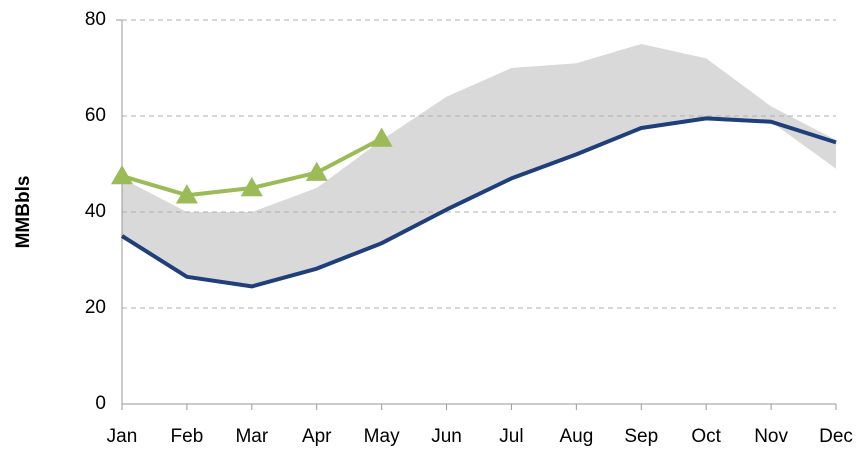 The height and width of the screenshot is (449, 862). Describe the element at coordinates (95, 307) in the screenshot. I see `y-tick-label: 20` at that location.